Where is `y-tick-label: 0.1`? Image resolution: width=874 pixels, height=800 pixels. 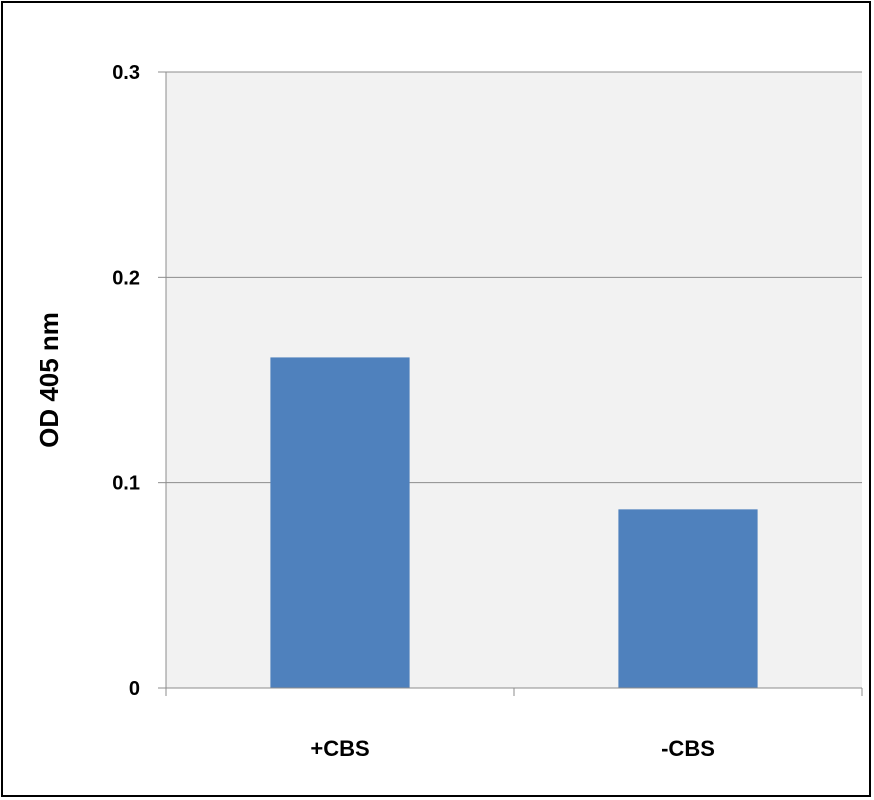
y-tick-label: 0.1 is located at coordinates (126, 484).